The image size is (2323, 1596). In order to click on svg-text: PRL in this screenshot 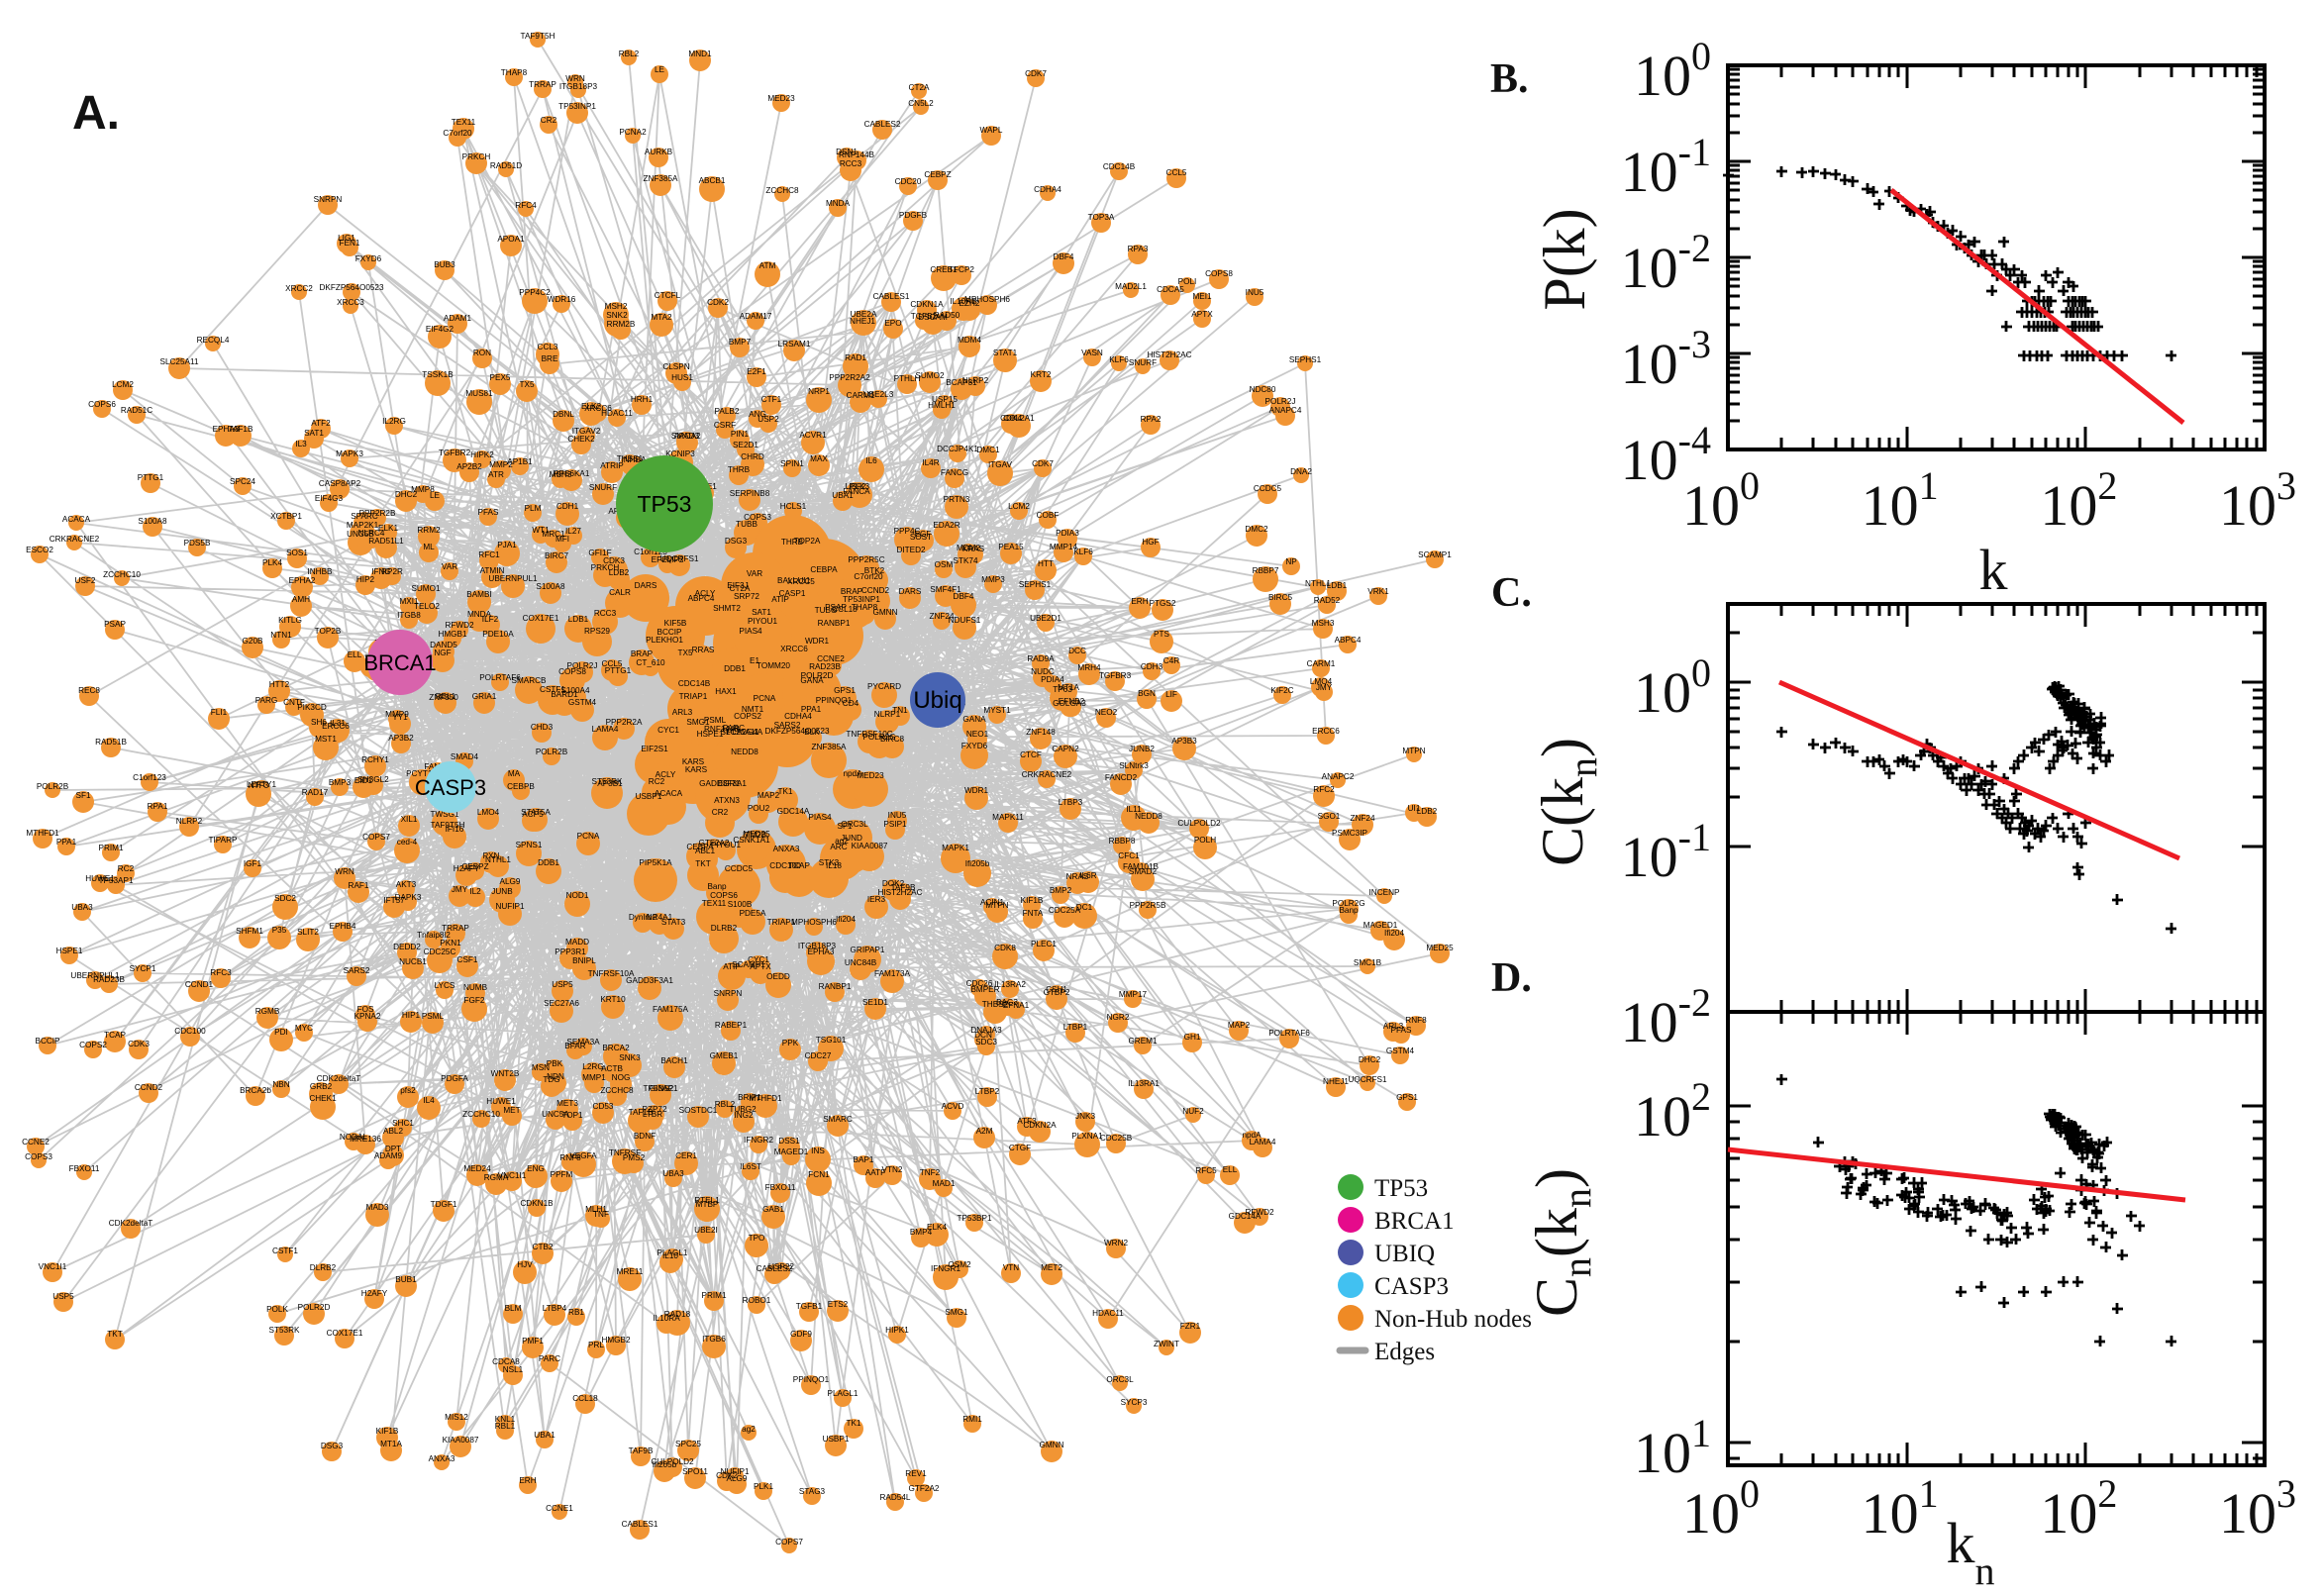, I will do `click(596, 1345)`.